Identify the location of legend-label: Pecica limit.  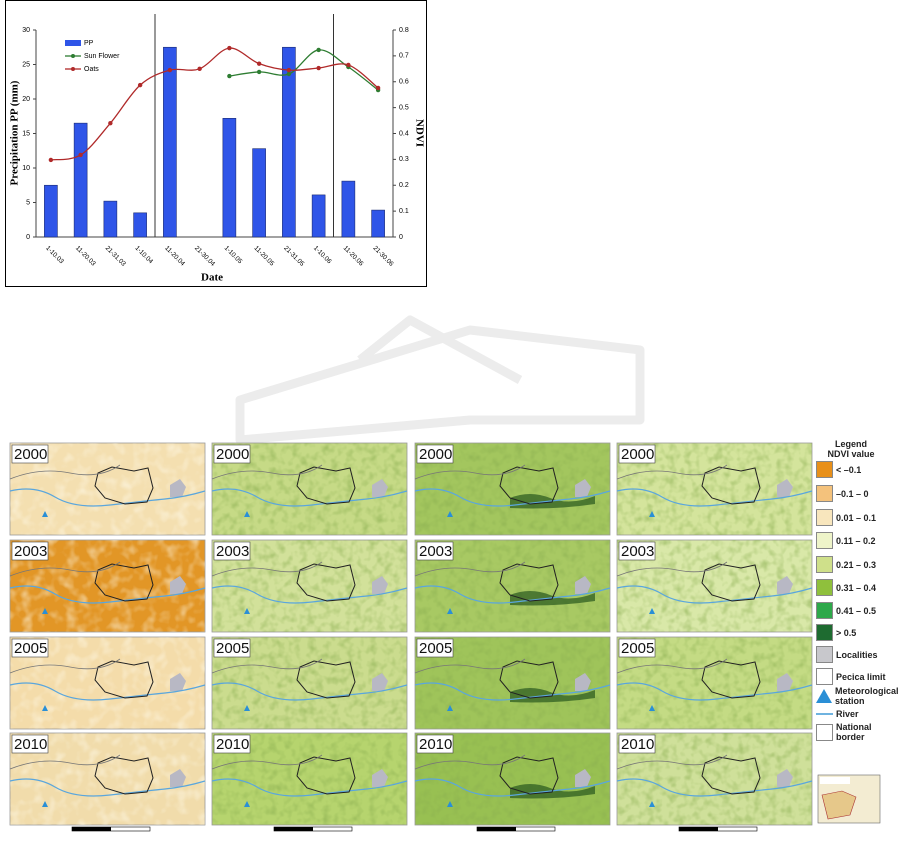
(861, 676).